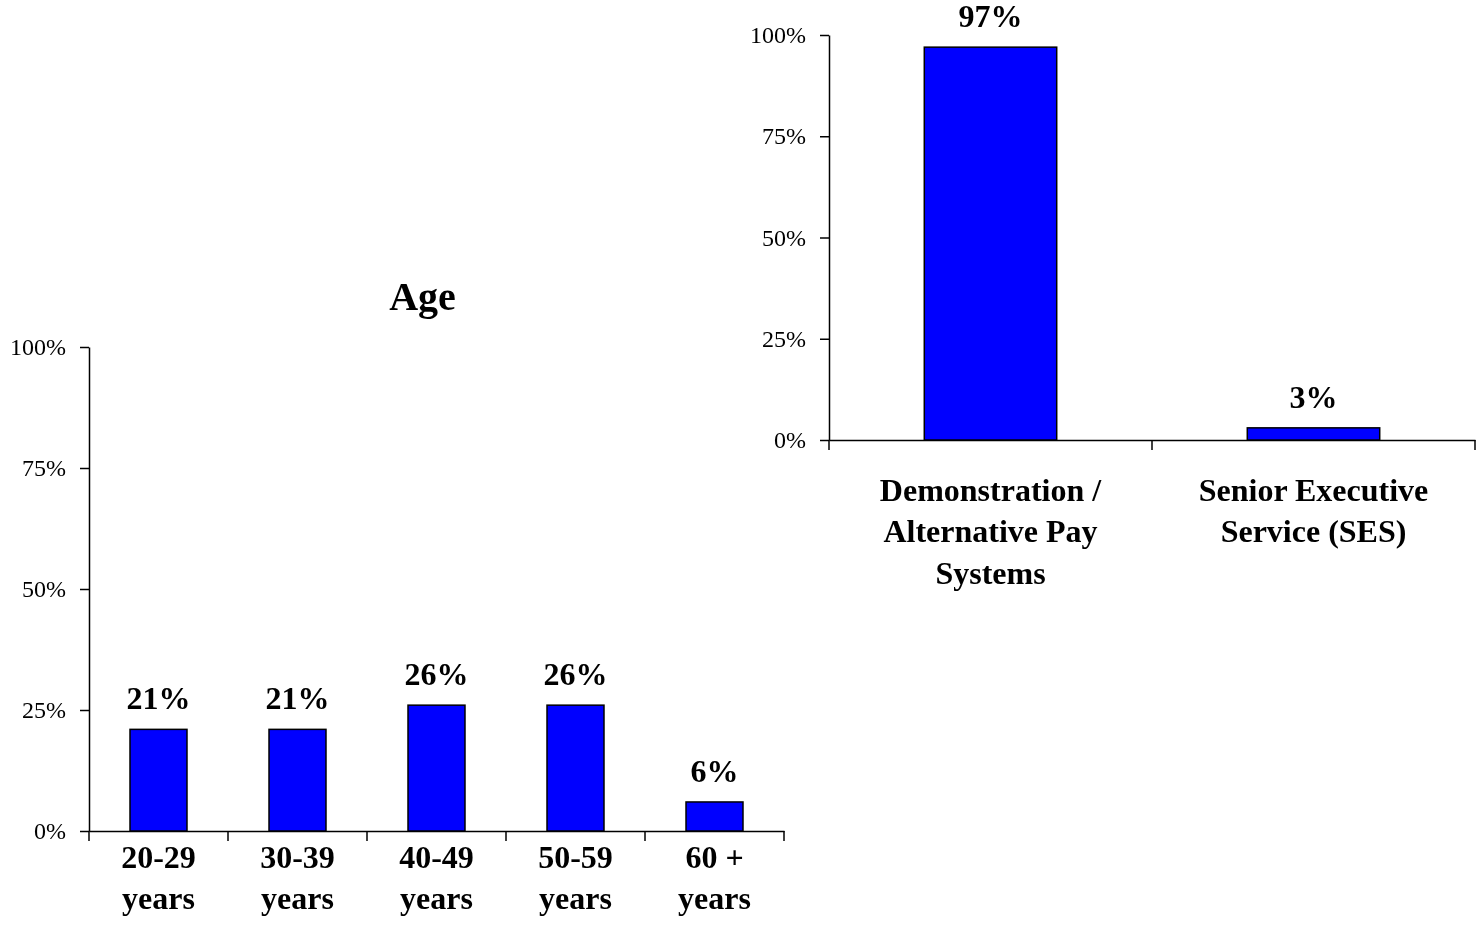 This screenshot has width=1479, height=948. I want to click on x-tick-label: 50-59 years, so click(575, 877).